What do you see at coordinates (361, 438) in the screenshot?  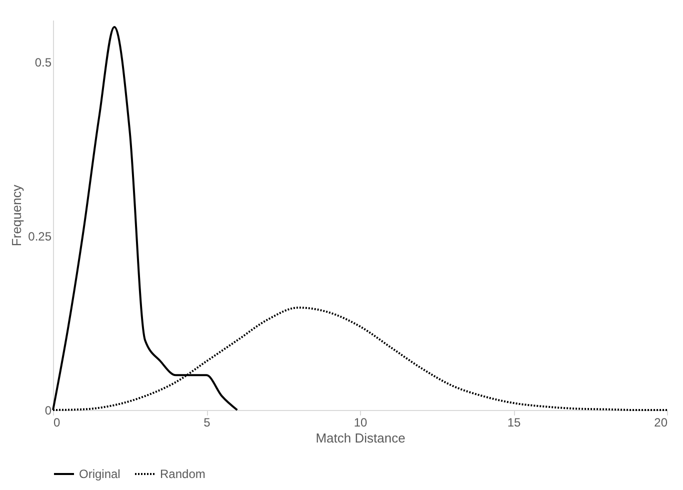 I see `x-axis-title: Match Distance` at bounding box center [361, 438].